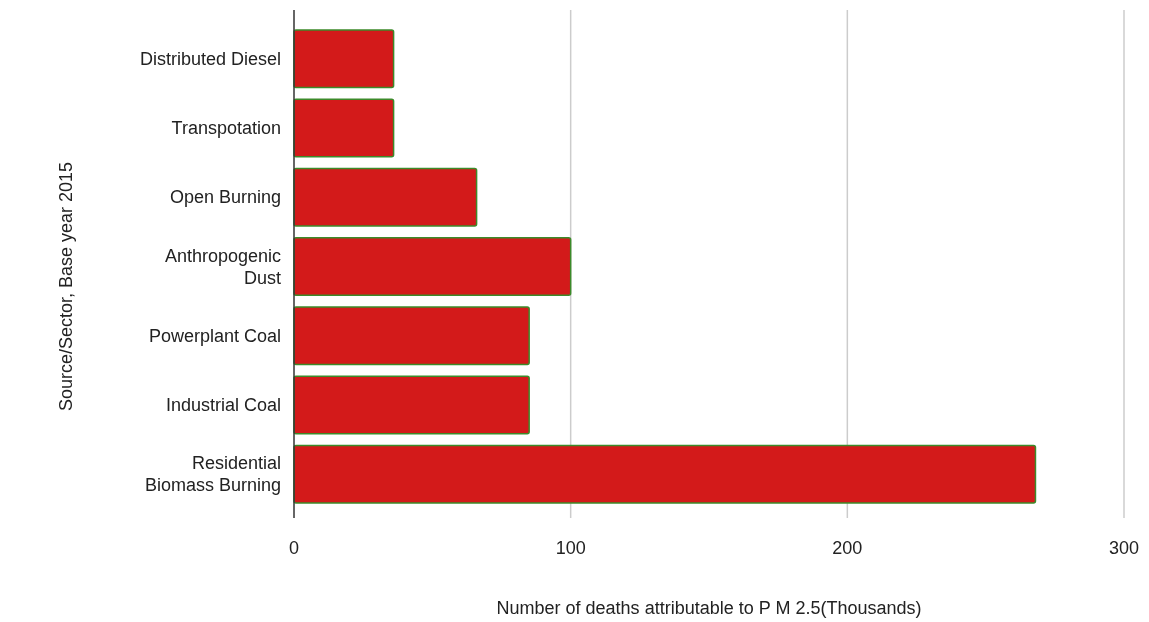 Image resolution: width=1149 pixels, height=622 pixels. Describe the element at coordinates (847, 548) in the screenshot. I see `x-tick-label: 200` at that location.